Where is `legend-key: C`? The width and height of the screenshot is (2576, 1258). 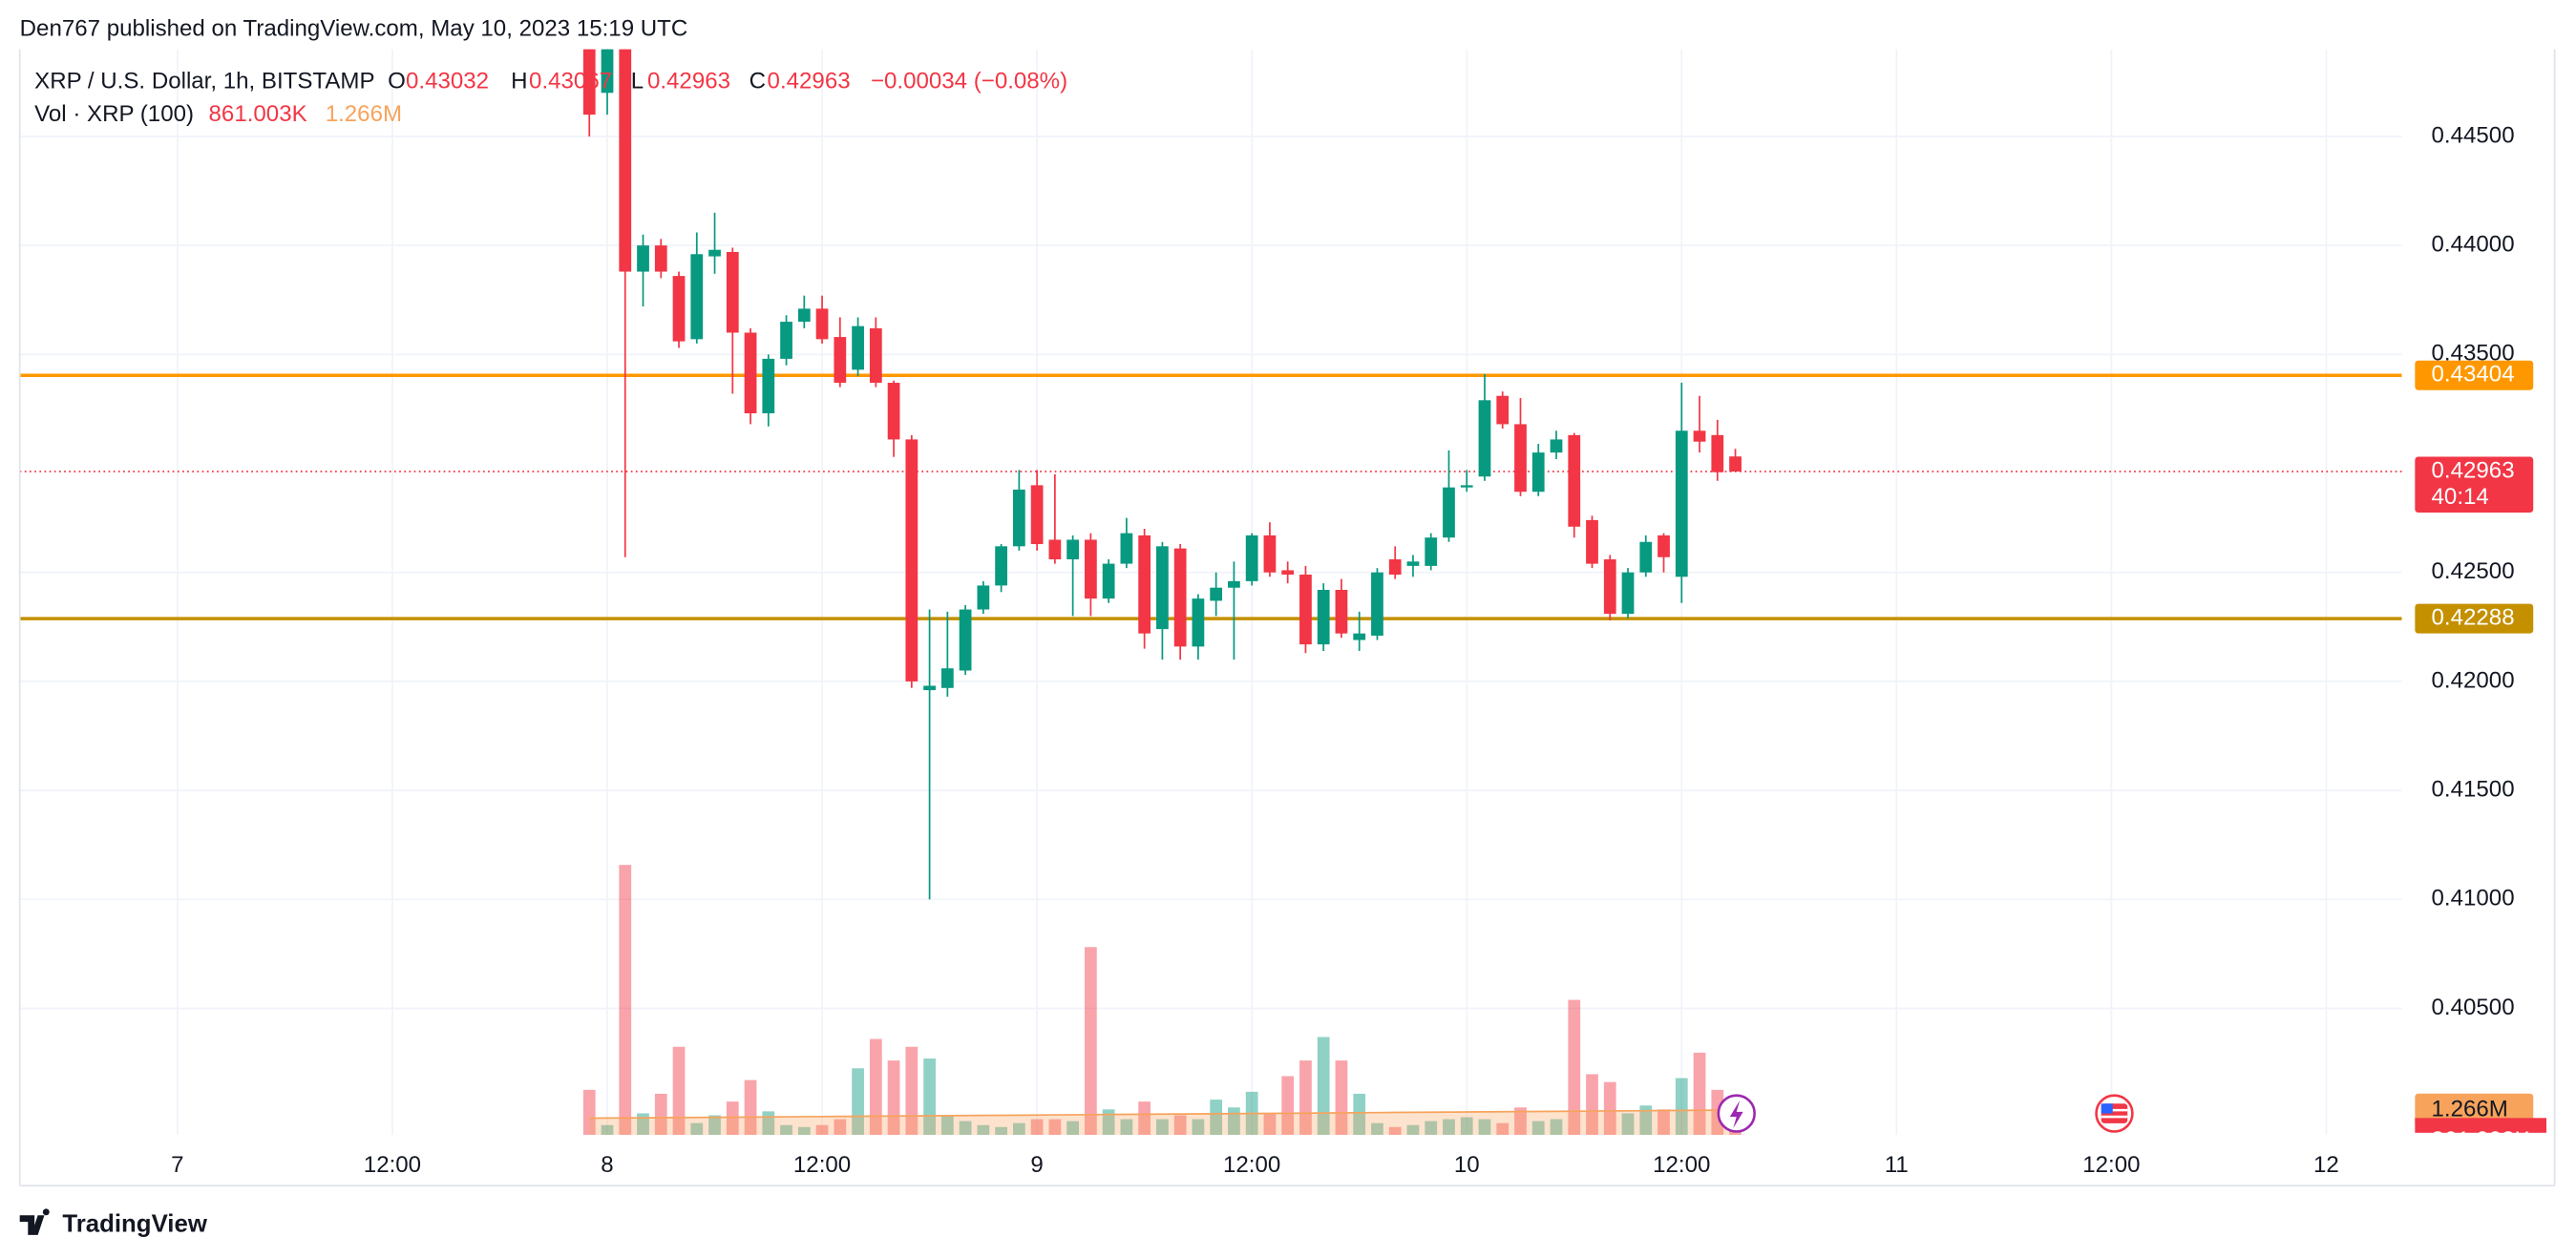
legend-key: C is located at coordinates (758, 81).